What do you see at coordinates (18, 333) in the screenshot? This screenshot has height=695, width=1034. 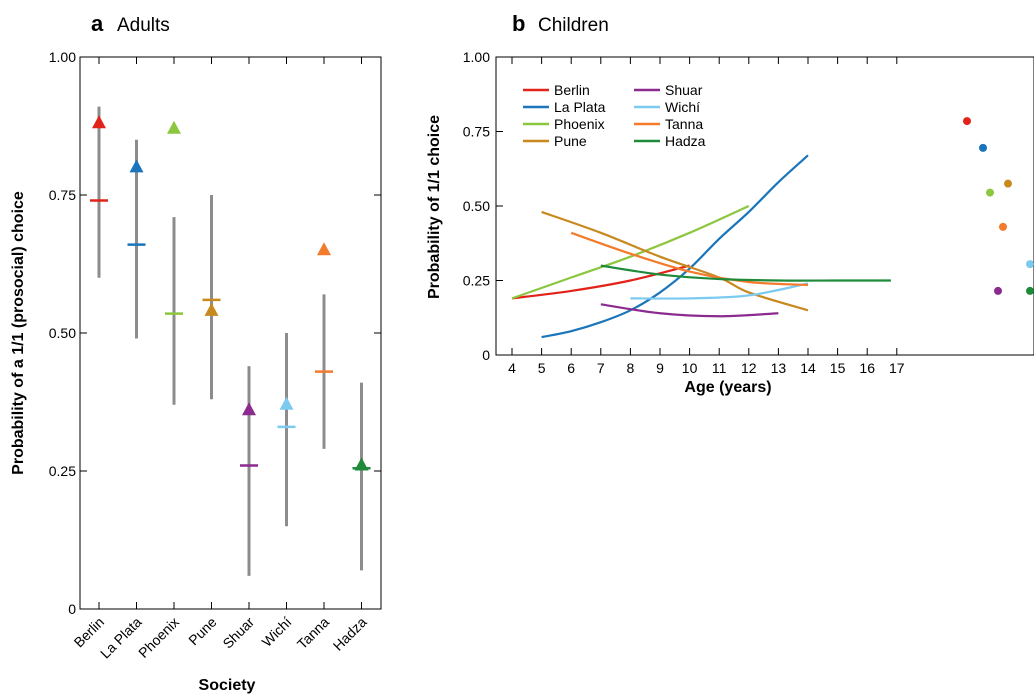 I see `panel-a-y-axis-label: Probability of a 1/1 (prosocial) choice` at bounding box center [18, 333].